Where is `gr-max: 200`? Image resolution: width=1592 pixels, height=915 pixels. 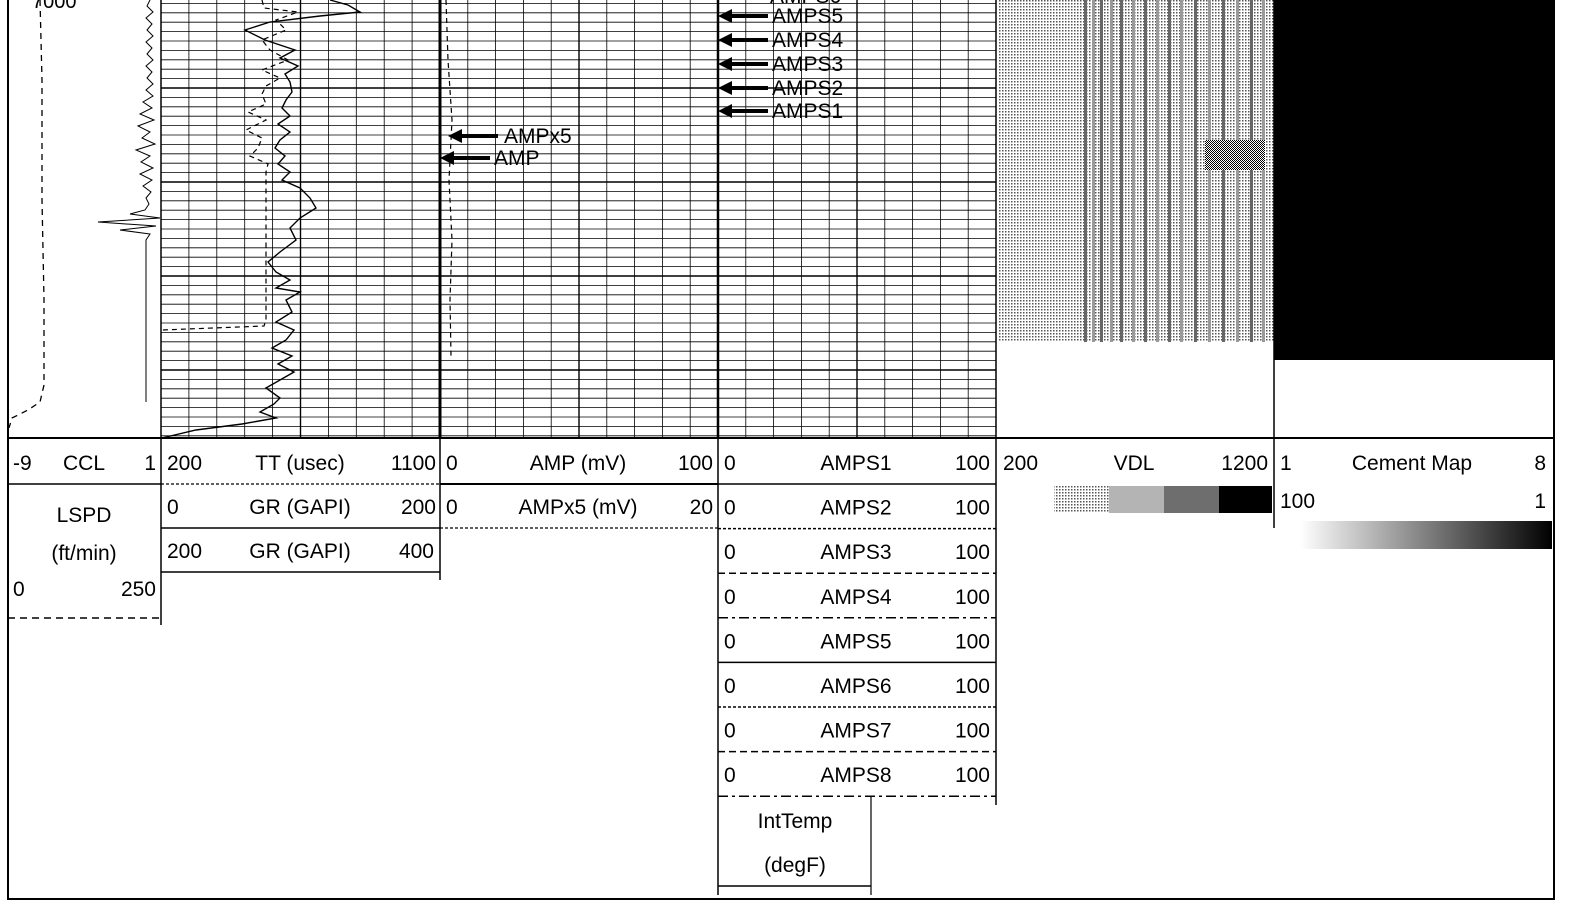 gr-max: 200 is located at coordinates (418, 507).